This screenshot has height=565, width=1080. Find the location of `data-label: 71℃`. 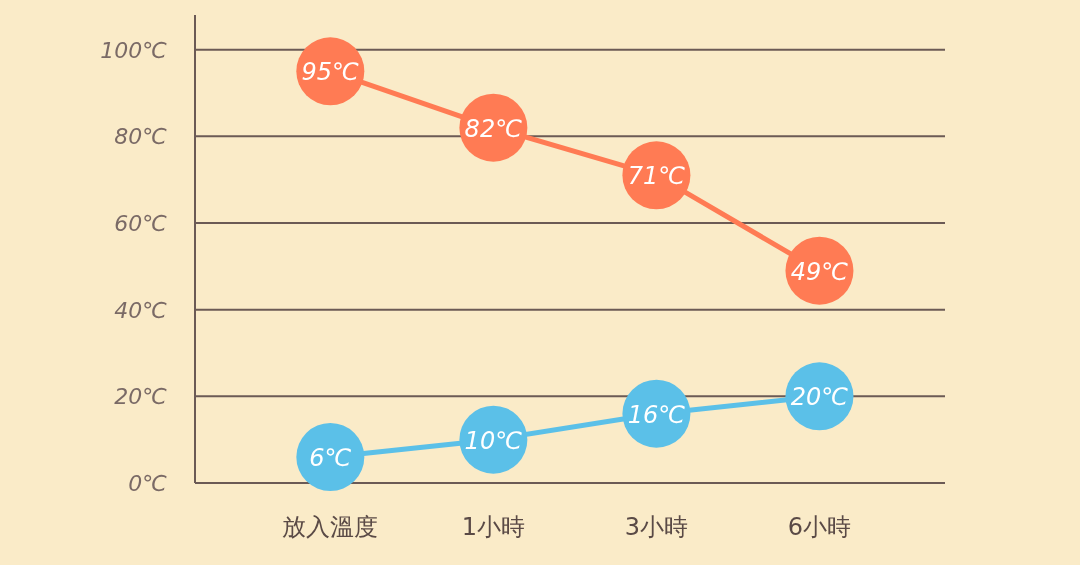

data-label: 71℃ is located at coordinates (656, 176).